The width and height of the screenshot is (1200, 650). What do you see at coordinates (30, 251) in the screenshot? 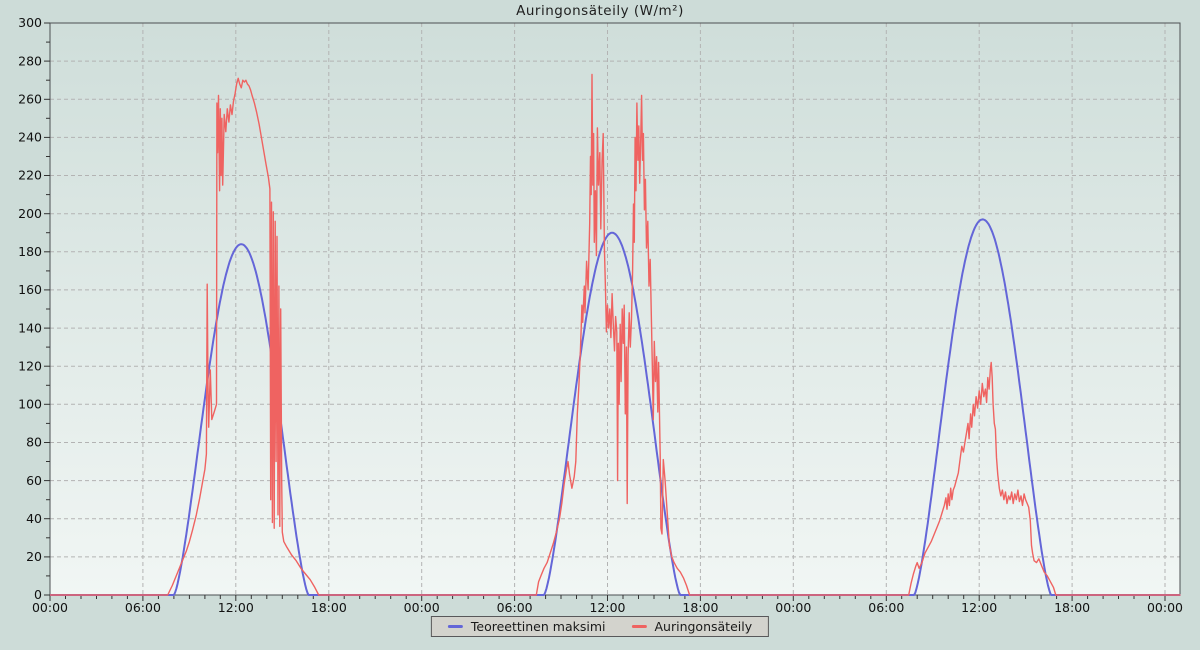
I see `svg-text: 180` at bounding box center [30, 251].